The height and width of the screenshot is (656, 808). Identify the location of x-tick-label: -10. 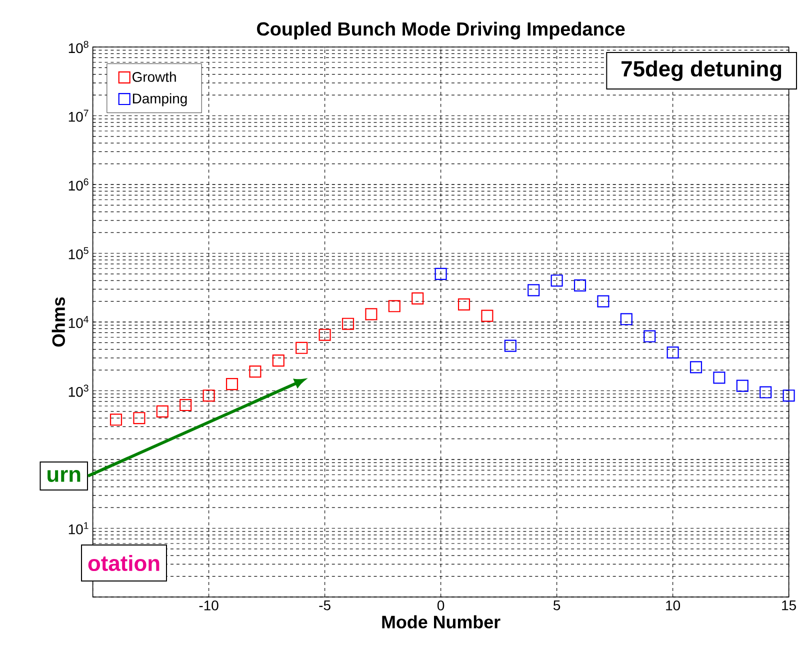
(208, 605).